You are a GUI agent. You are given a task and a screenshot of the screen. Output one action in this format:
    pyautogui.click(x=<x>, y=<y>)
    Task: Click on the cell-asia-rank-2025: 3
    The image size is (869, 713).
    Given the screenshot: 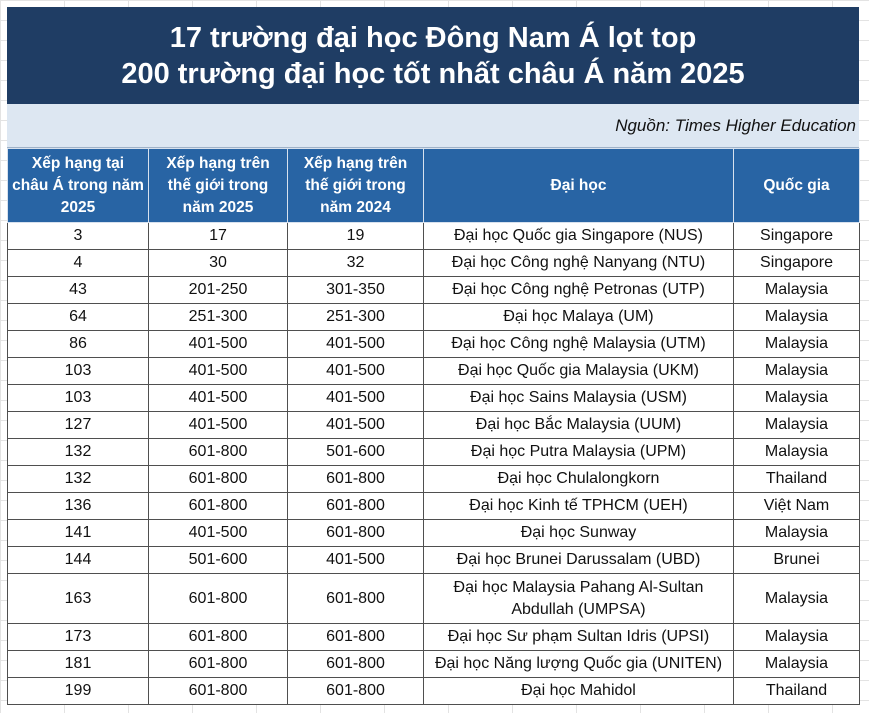 What is the action you would take?
    pyautogui.click(x=78, y=236)
    